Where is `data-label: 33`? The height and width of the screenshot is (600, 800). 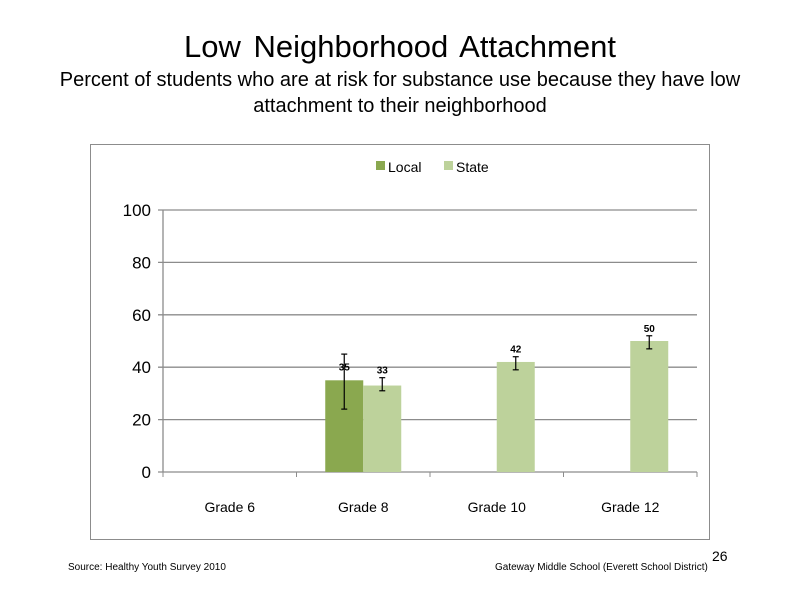
data-label: 33 is located at coordinates (383, 371).